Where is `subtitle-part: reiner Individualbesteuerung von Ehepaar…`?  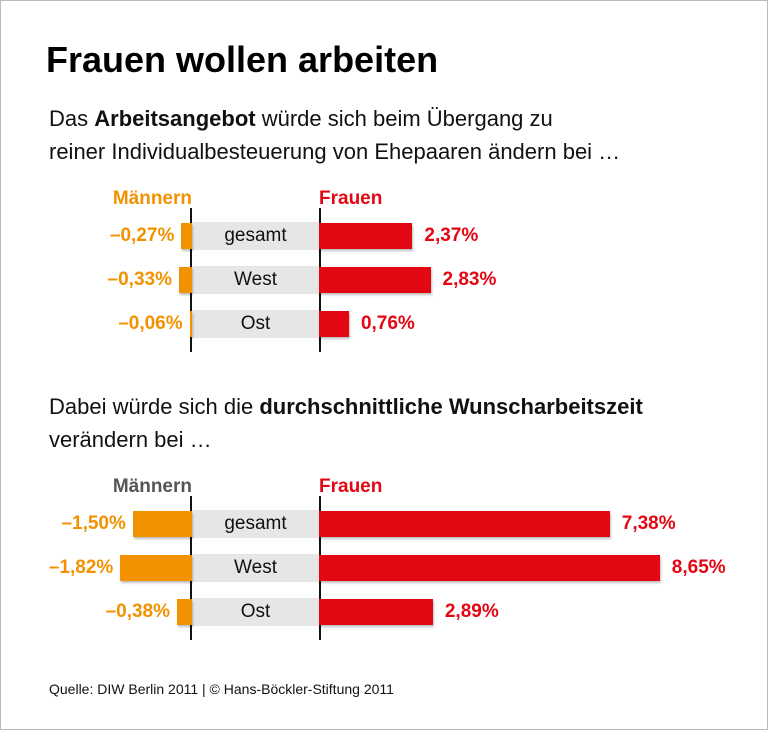 subtitle-part: reiner Individualbesteuerung von Ehepaar… is located at coordinates (335, 151).